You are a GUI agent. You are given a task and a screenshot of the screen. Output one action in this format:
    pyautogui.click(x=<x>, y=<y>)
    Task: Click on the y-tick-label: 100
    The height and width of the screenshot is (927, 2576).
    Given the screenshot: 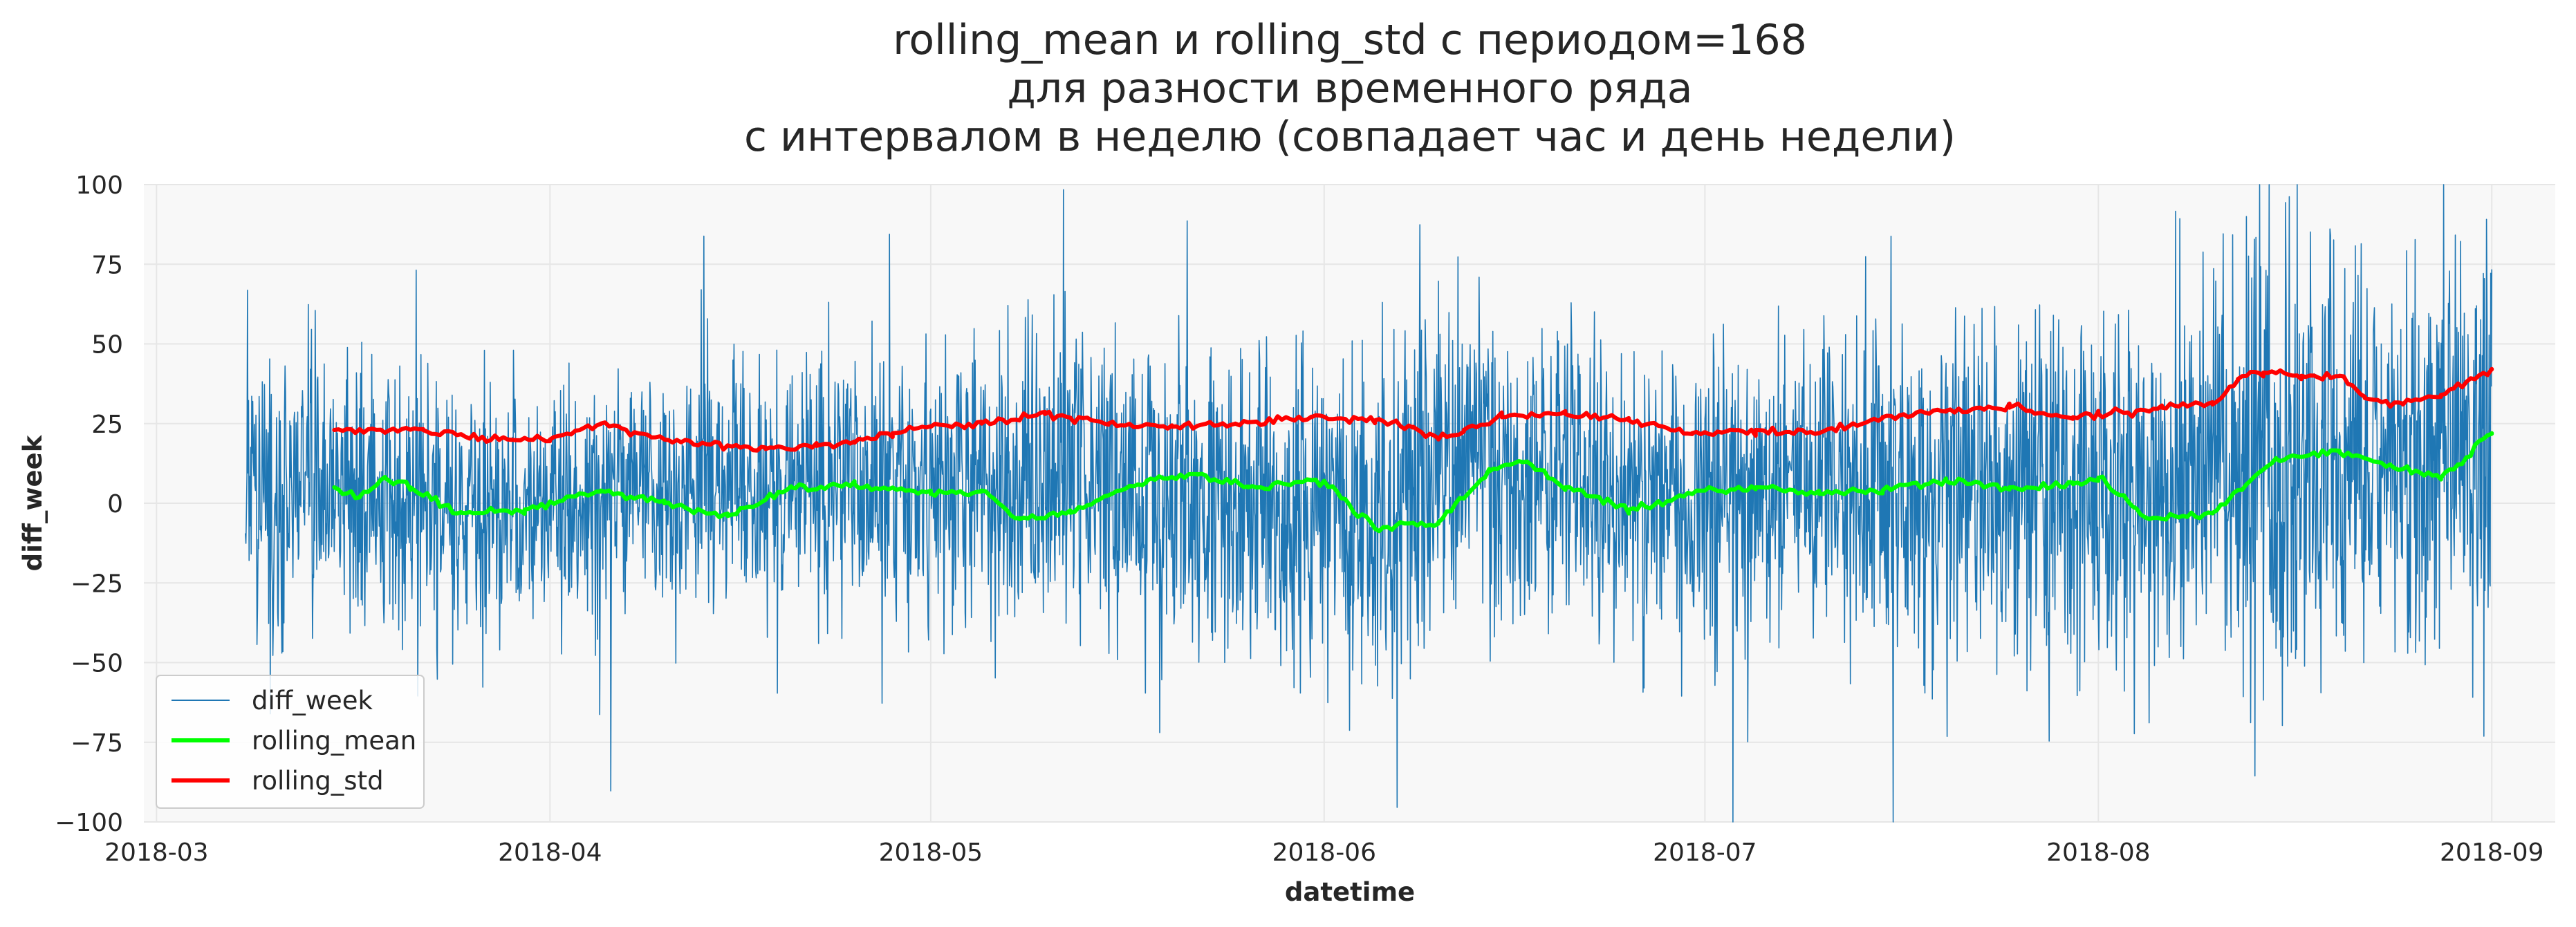 What is the action you would take?
    pyautogui.click(x=99, y=185)
    